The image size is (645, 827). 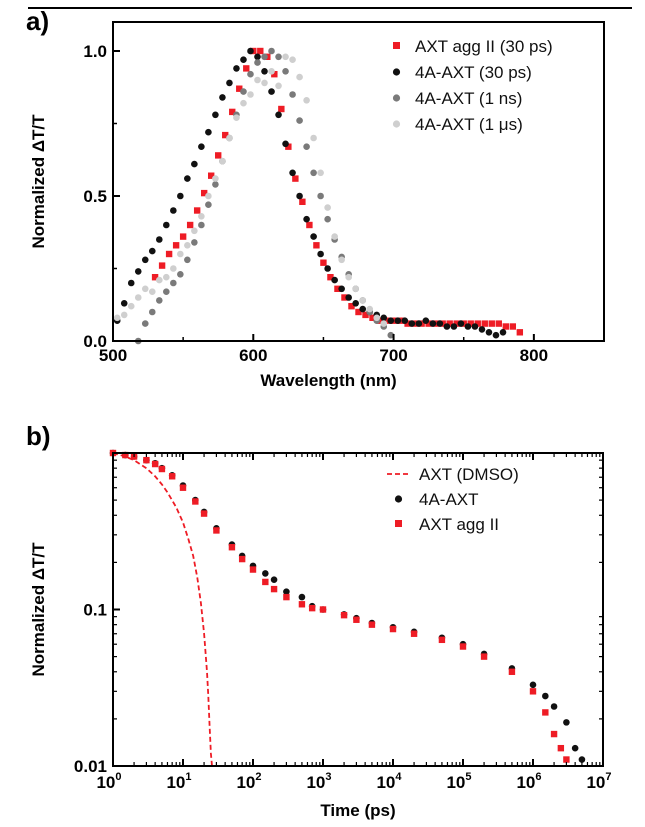 I want to click on legend-label-a: 4A-AXT (1 ns), so click(x=468, y=98).